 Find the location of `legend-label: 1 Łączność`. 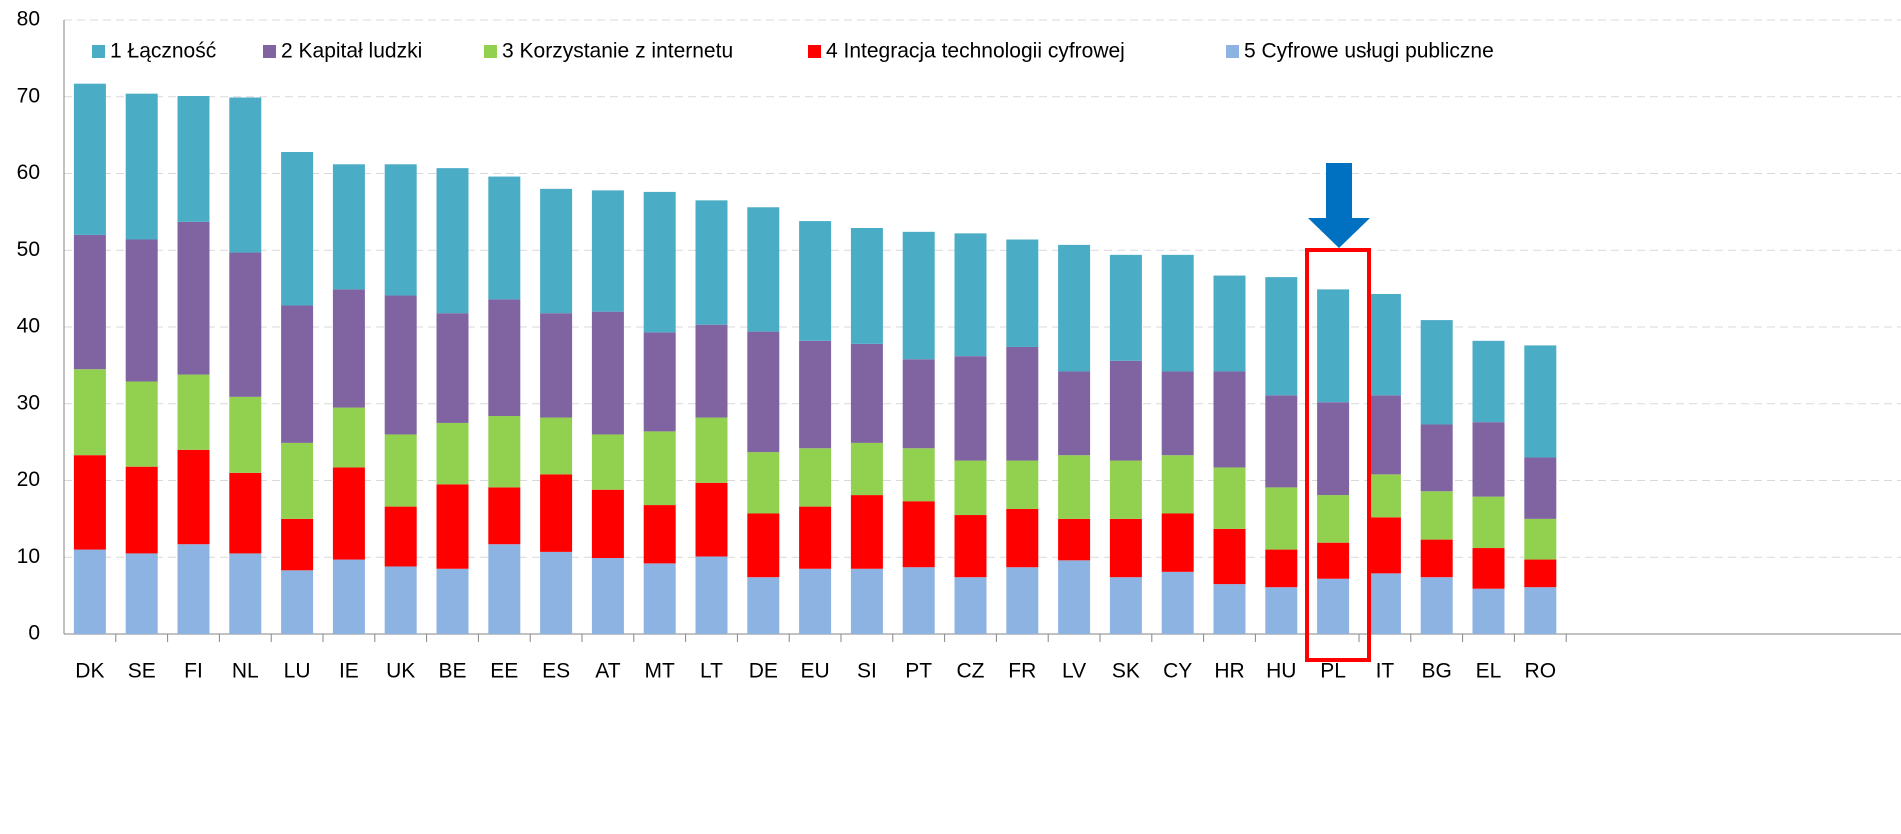

legend-label: 1 Łączność is located at coordinates (163, 51).